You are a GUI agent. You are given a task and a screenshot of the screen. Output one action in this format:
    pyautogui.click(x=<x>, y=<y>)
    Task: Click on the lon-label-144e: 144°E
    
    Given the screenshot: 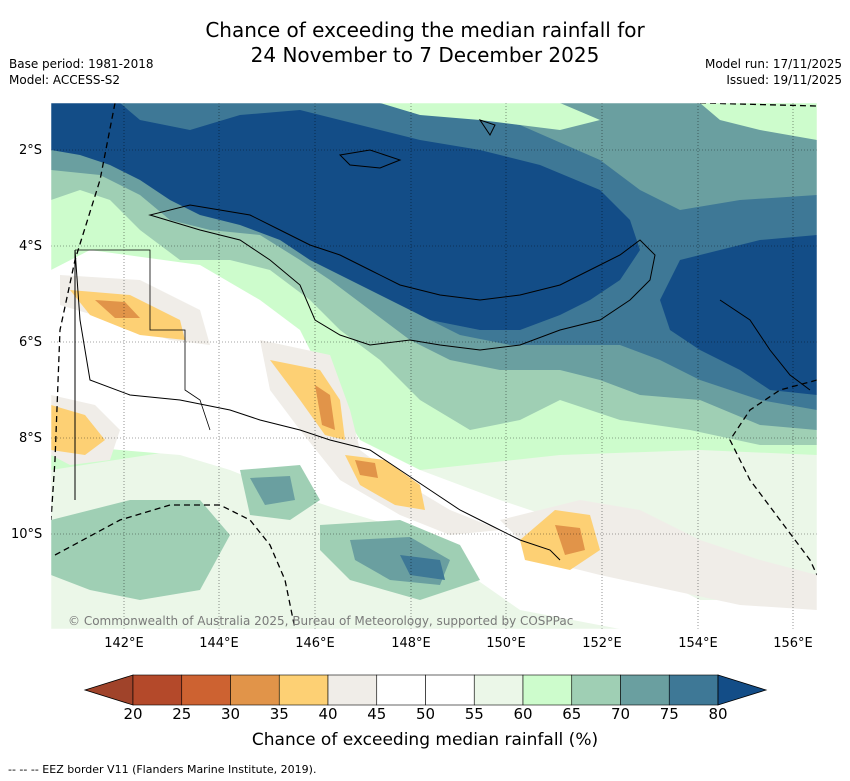 What is the action you would take?
    pyautogui.click(x=219, y=643)
    